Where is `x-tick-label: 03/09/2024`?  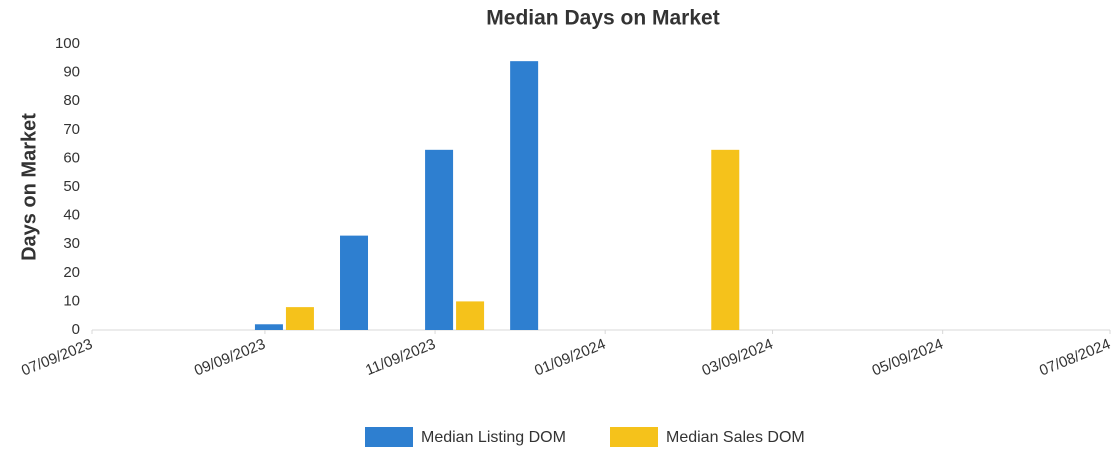 x-tick-label: 03/09/2024 is located at coordinates (738, 358).